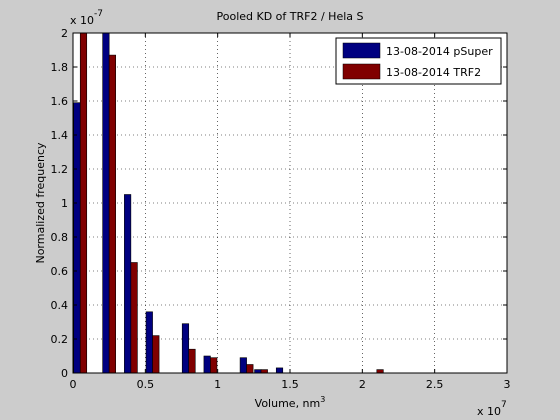 The width and height of the screenshot is (560, 420). What do you see at coordinates (73, 384) in the screenshot?
I see `x-tick-label: 0` at bounding box center [73, 384].